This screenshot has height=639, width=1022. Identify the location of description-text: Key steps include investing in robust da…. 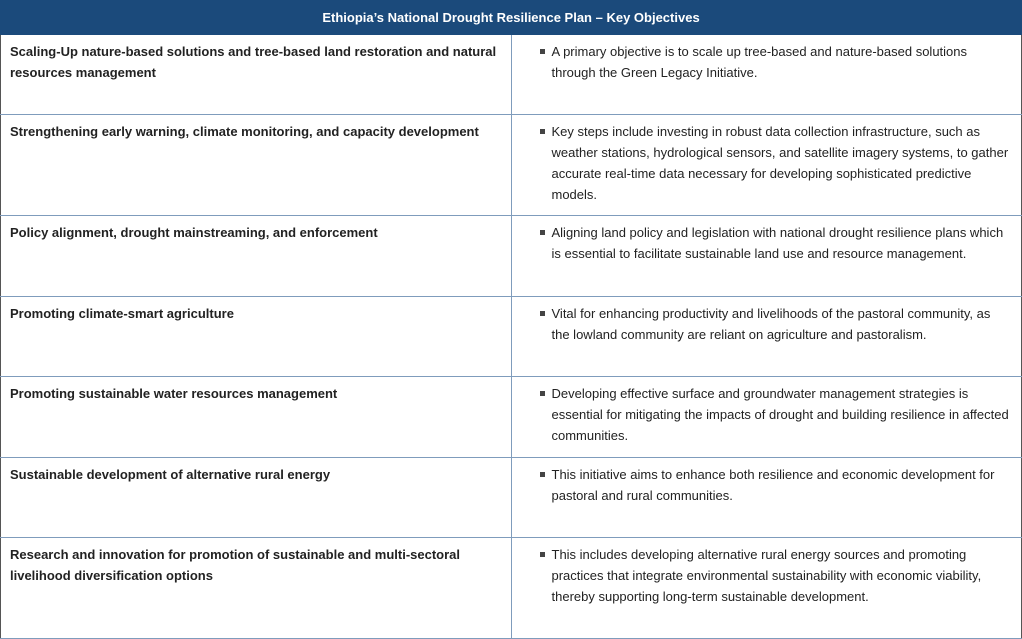
(780, 163).